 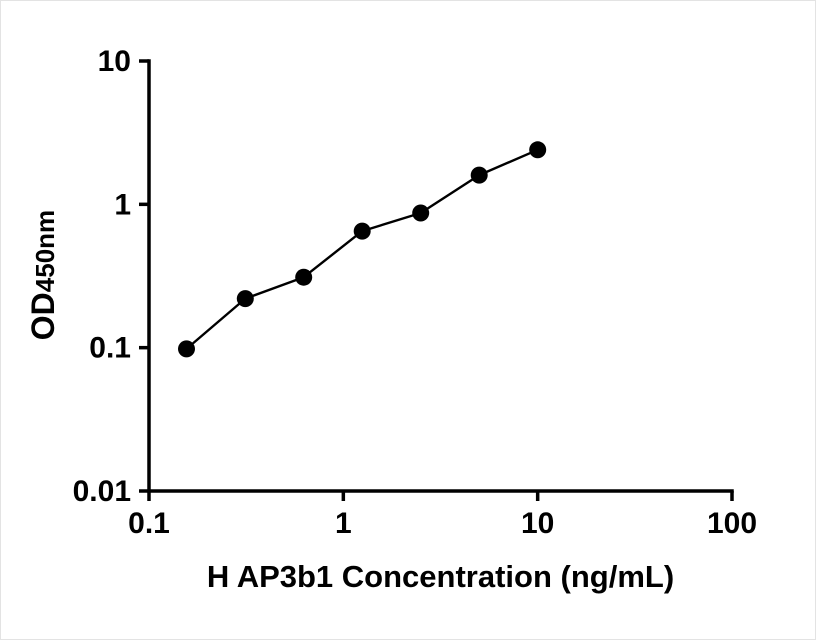 I want to click on y-tick-label: 10, so click(x=114, y=61).